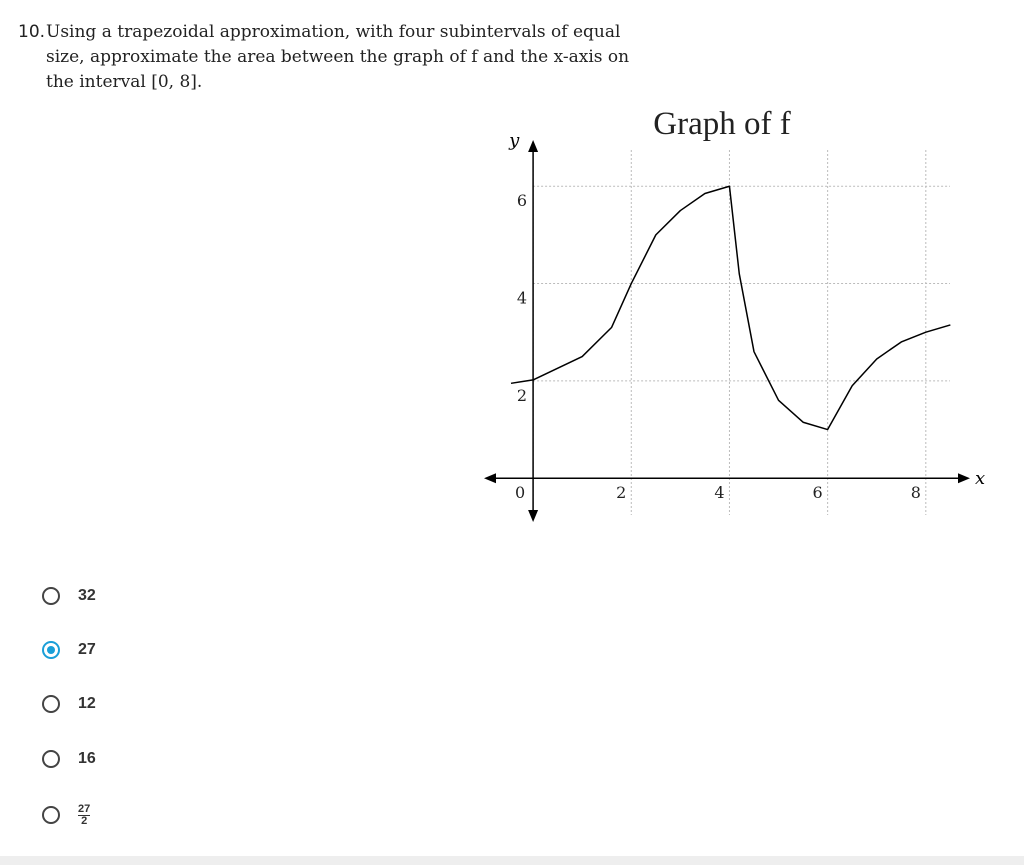 The width and height of the screenshot is (1024, 865). I want to click on chart-title: Graph of f, so click(721, 124).